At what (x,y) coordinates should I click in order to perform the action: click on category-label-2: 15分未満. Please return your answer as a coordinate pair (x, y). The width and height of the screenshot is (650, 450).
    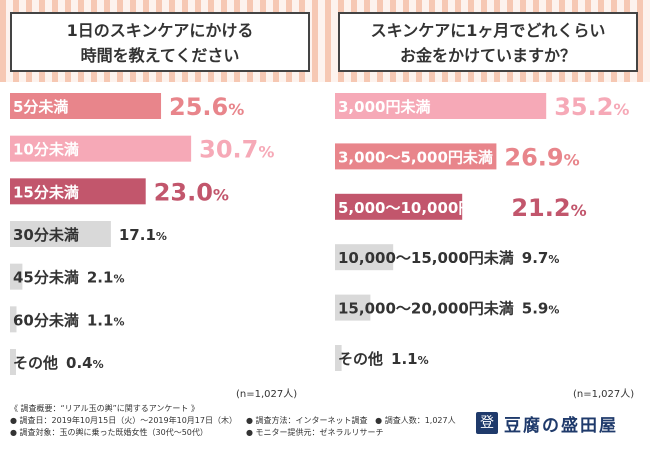
    Looking at the image, I should click on (46, 192).